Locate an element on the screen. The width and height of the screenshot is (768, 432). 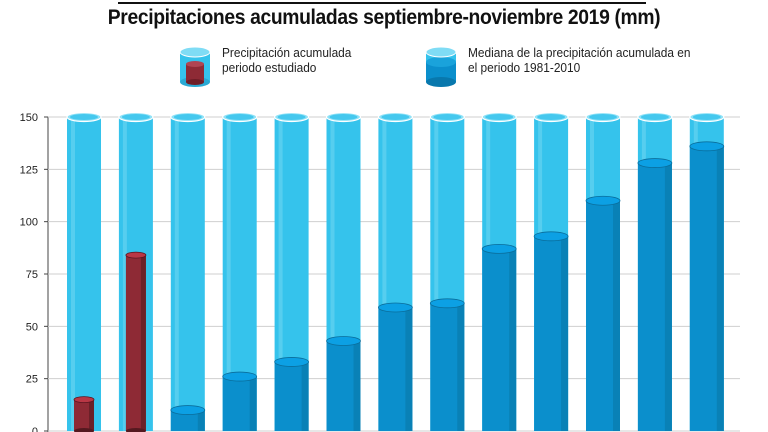
legend-cylinder-icon-median is located at coordinates (441, 66).